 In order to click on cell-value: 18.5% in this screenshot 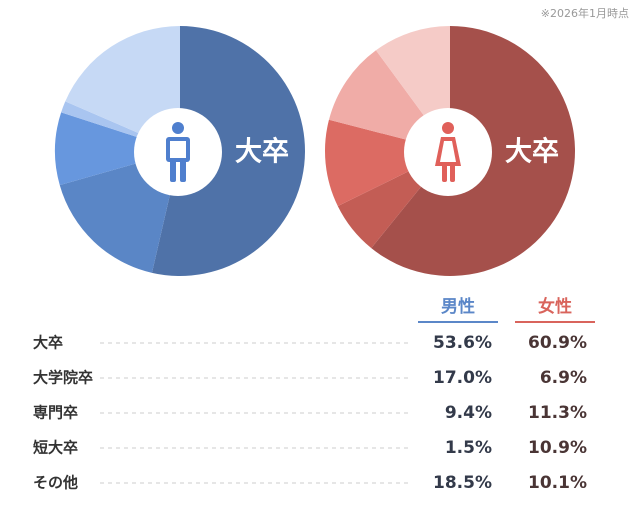, I will do `click(462, 483)`.